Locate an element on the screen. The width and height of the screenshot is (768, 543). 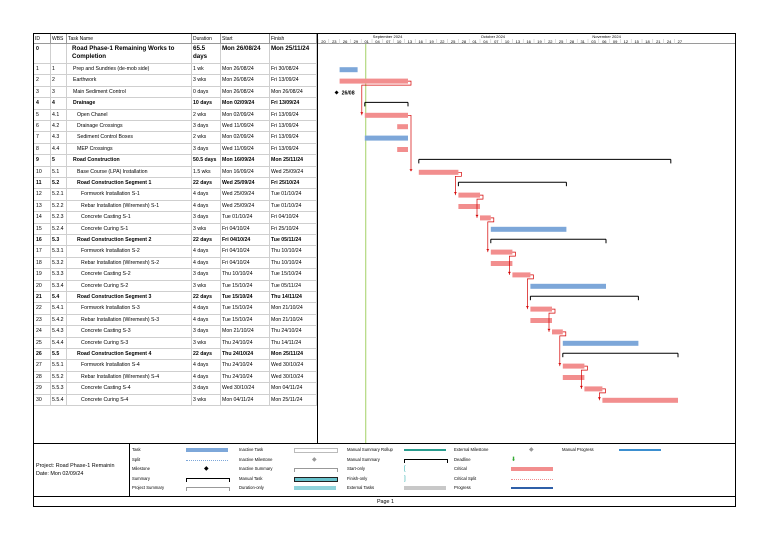
header-wbs: WBS is located at coordinates (59, 39).